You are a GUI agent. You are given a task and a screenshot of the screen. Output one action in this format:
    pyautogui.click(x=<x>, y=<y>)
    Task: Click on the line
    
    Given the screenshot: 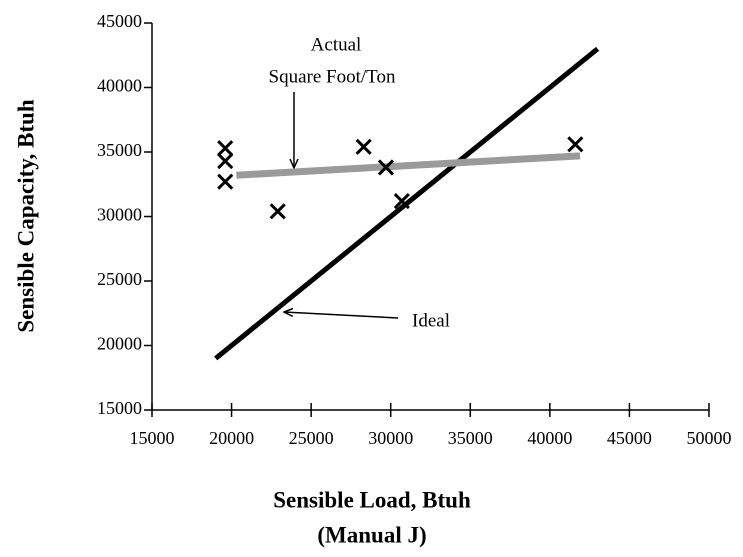 What is the action you would take?
    pyautogui.click(x=408, y=165)
    